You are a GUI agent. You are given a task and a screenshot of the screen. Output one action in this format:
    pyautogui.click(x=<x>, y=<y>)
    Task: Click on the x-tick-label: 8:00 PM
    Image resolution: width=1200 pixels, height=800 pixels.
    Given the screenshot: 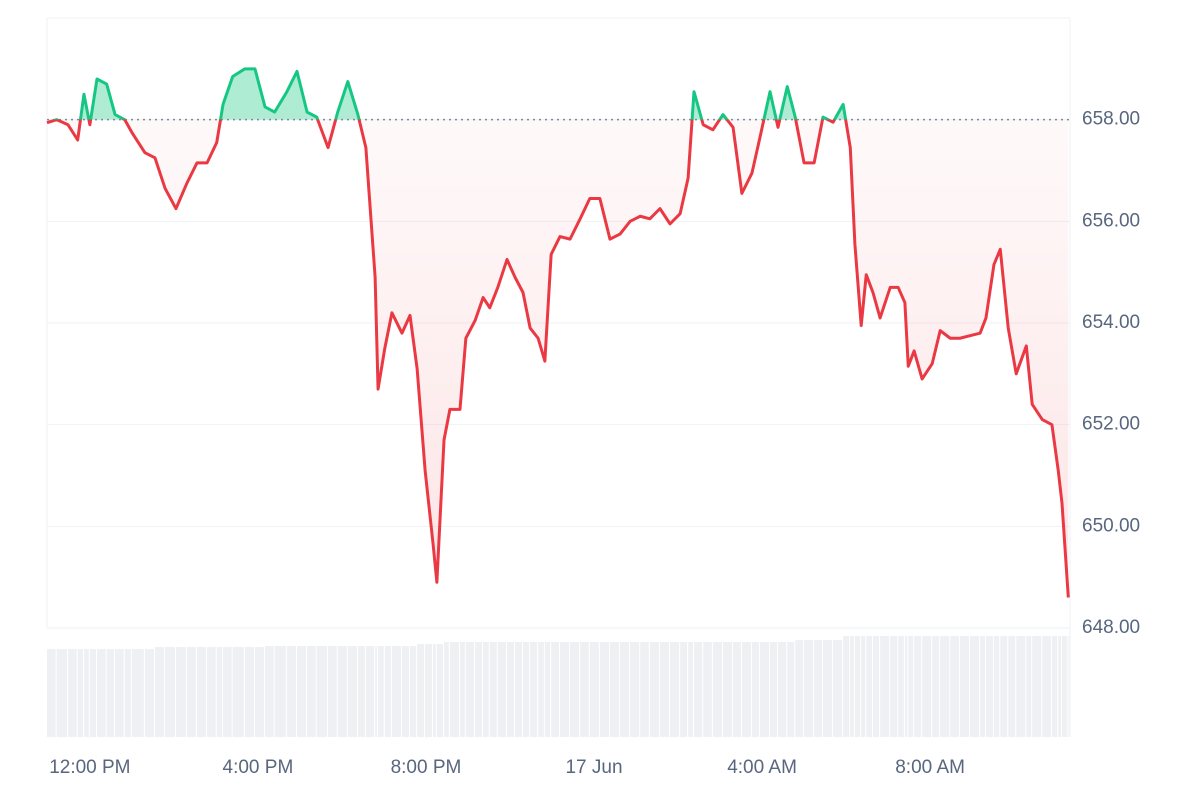 What is the action you would take?
    pyautogui.click(x=426, y=767)
    